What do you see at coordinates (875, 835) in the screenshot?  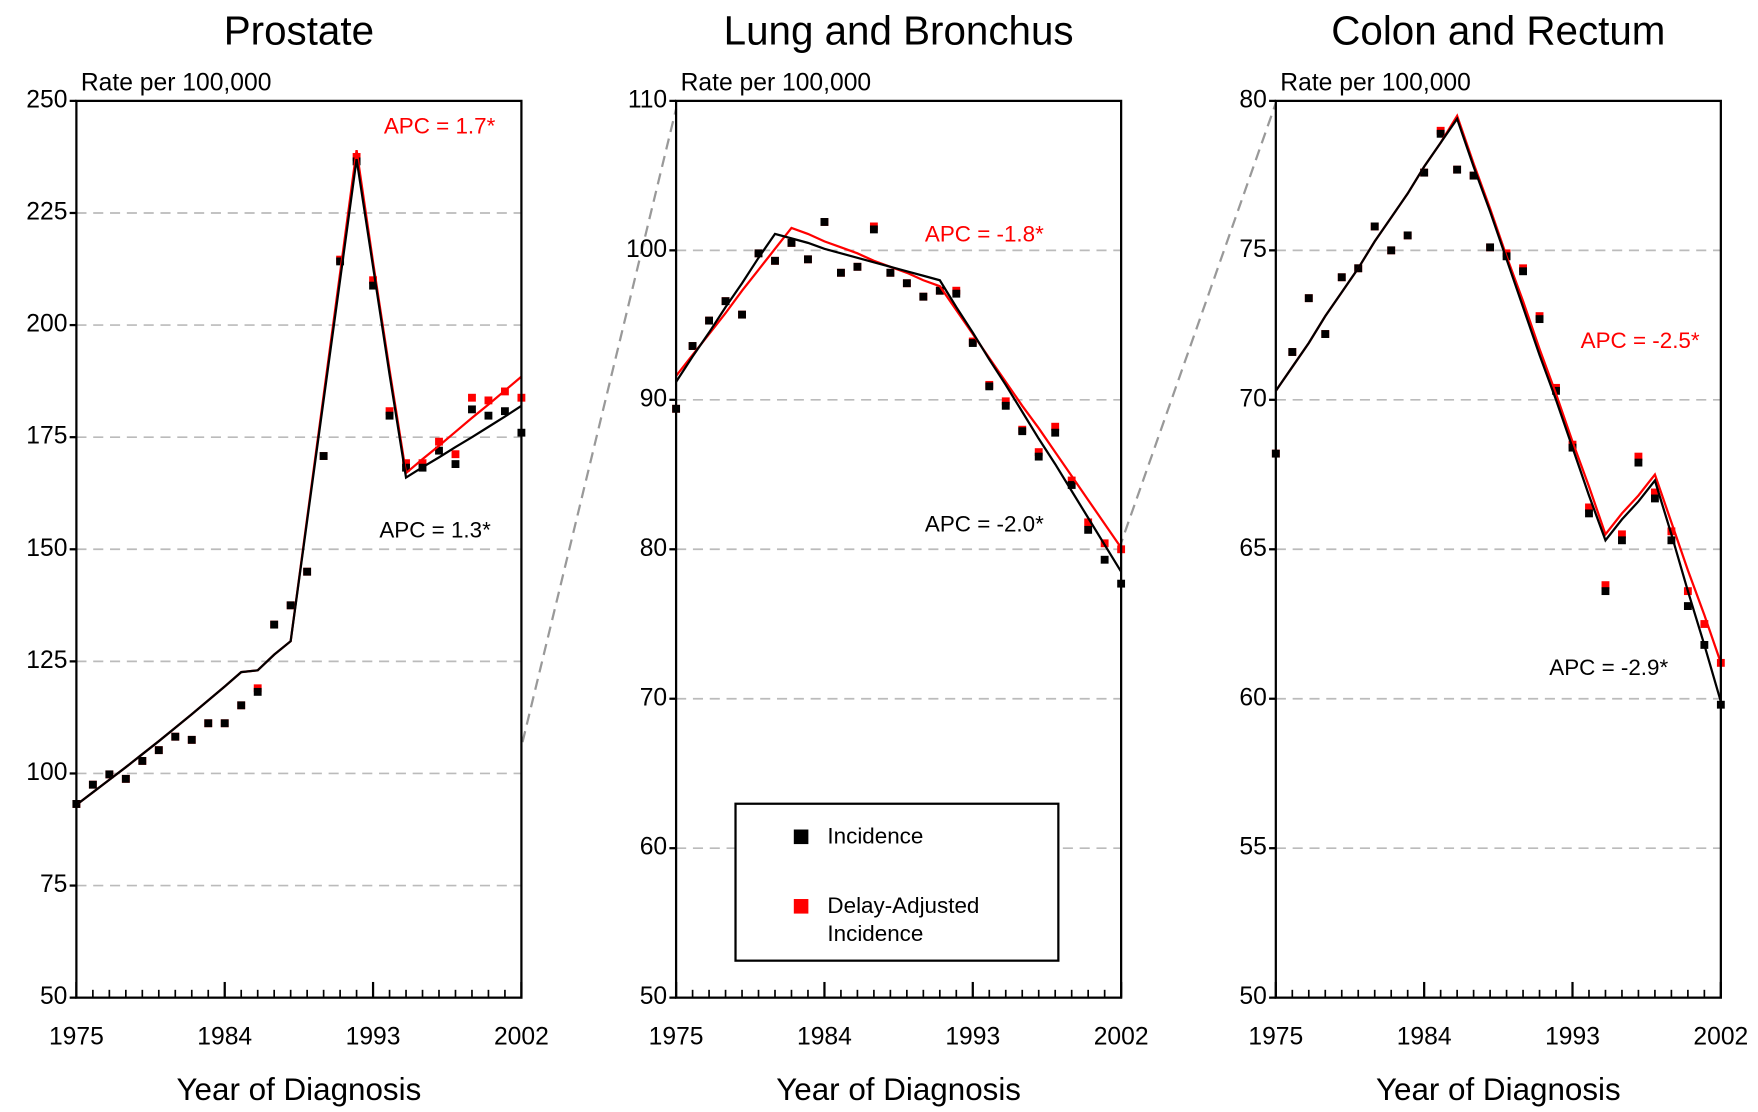 I see `legend-label: Incidence` at bounding box center [875, 835].